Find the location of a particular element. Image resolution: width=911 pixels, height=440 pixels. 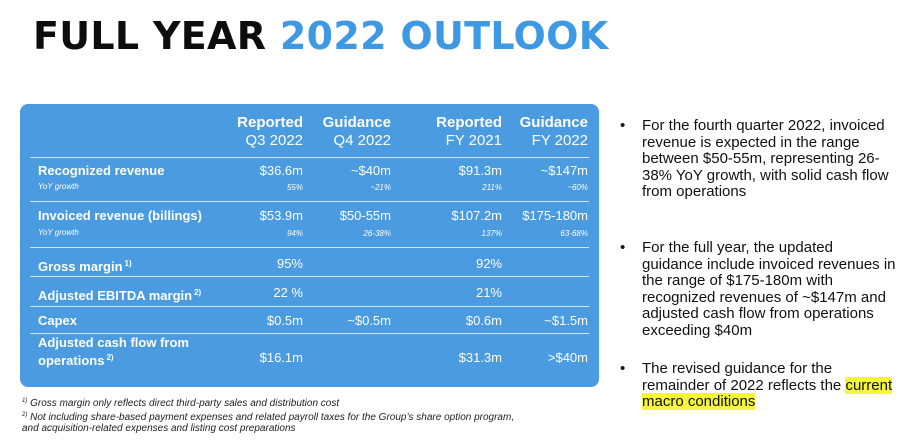

page-title: FULL YEAR 2022 OUTLOOK is located at coordinates (320, 36).